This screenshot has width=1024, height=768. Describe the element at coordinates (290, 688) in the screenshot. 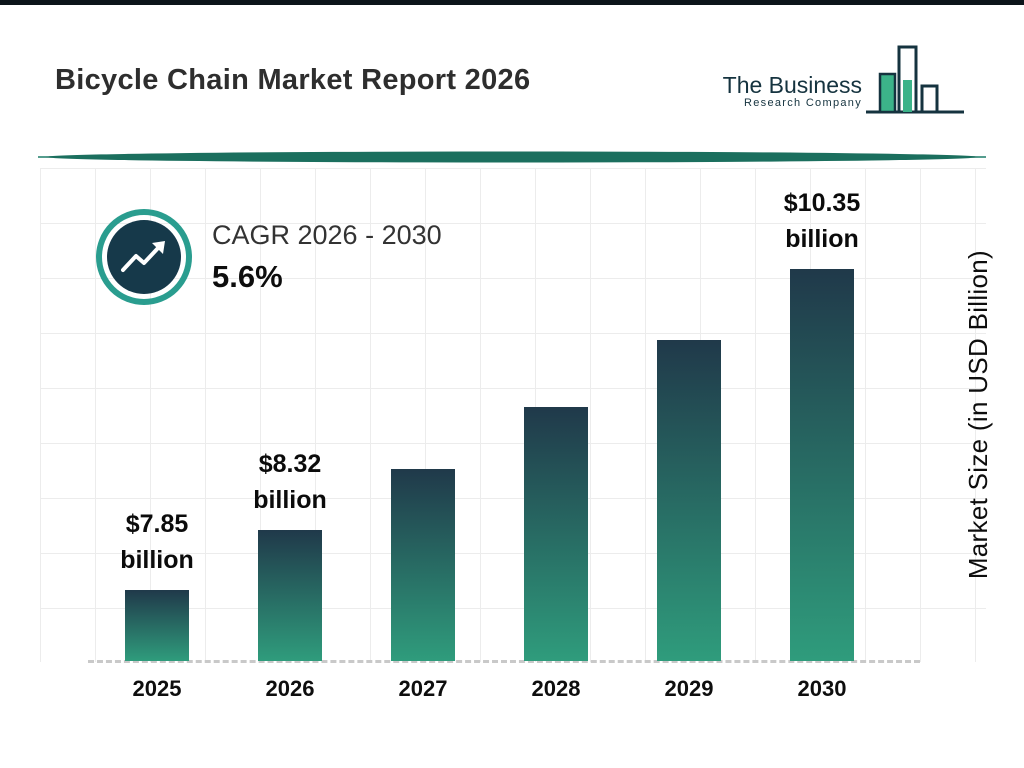

I see `x-axis-label-2026: 2026` at that location.